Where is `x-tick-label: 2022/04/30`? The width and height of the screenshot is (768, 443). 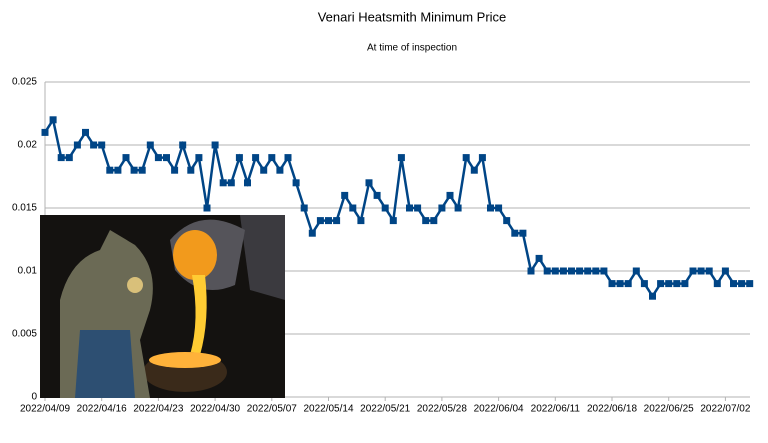
x-tick-label: 2022/04/30 is located at coordinates (215, 409).